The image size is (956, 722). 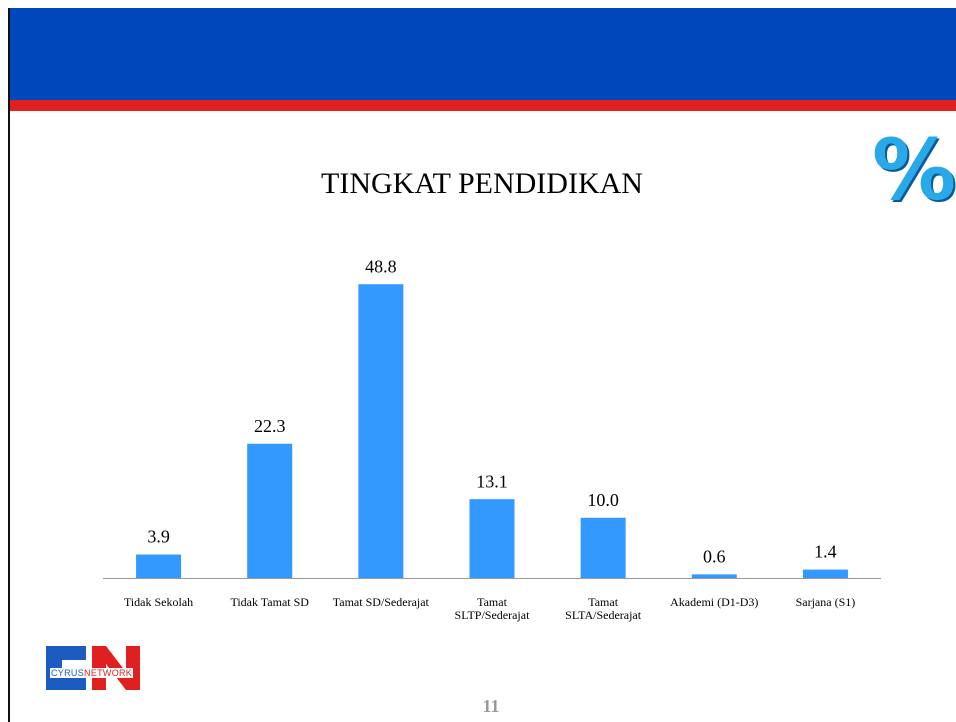 I want to click on x-tick-label: Tidak Sekolah, so click(x=158, y=602).